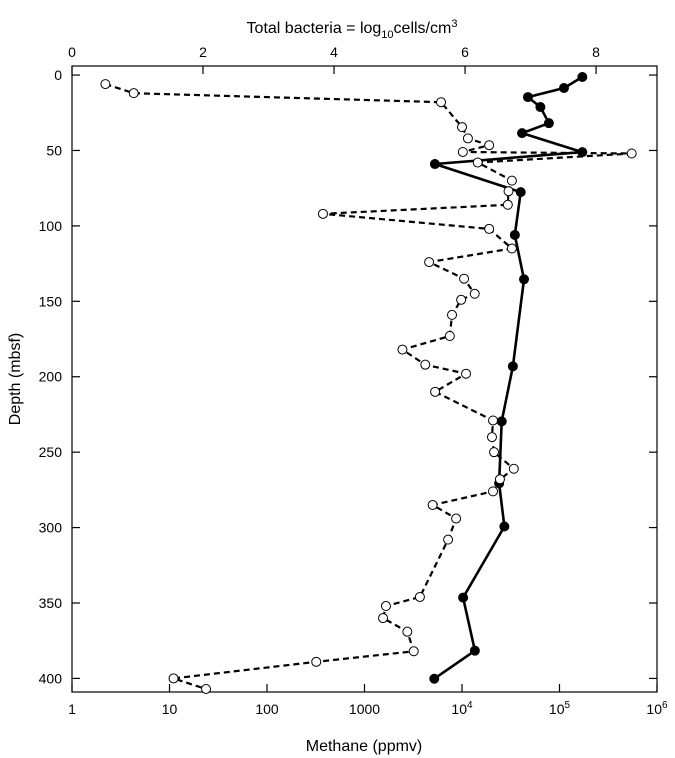 This screenshot has height=758, width=675. I want to click on x2-tick-label: 2, so click(203, 52).